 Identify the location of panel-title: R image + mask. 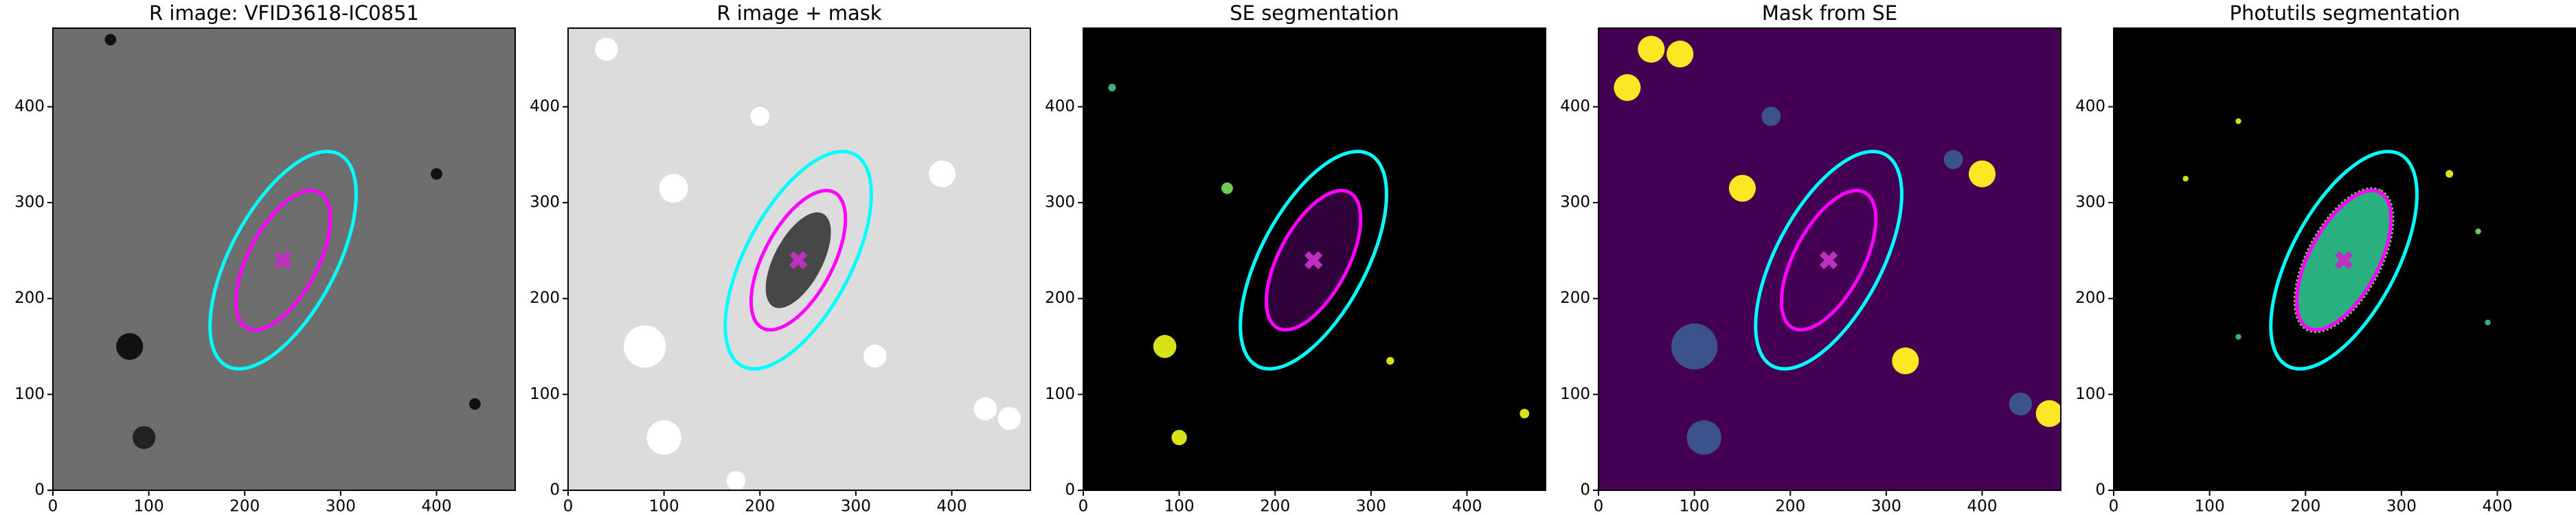
(799, 13).